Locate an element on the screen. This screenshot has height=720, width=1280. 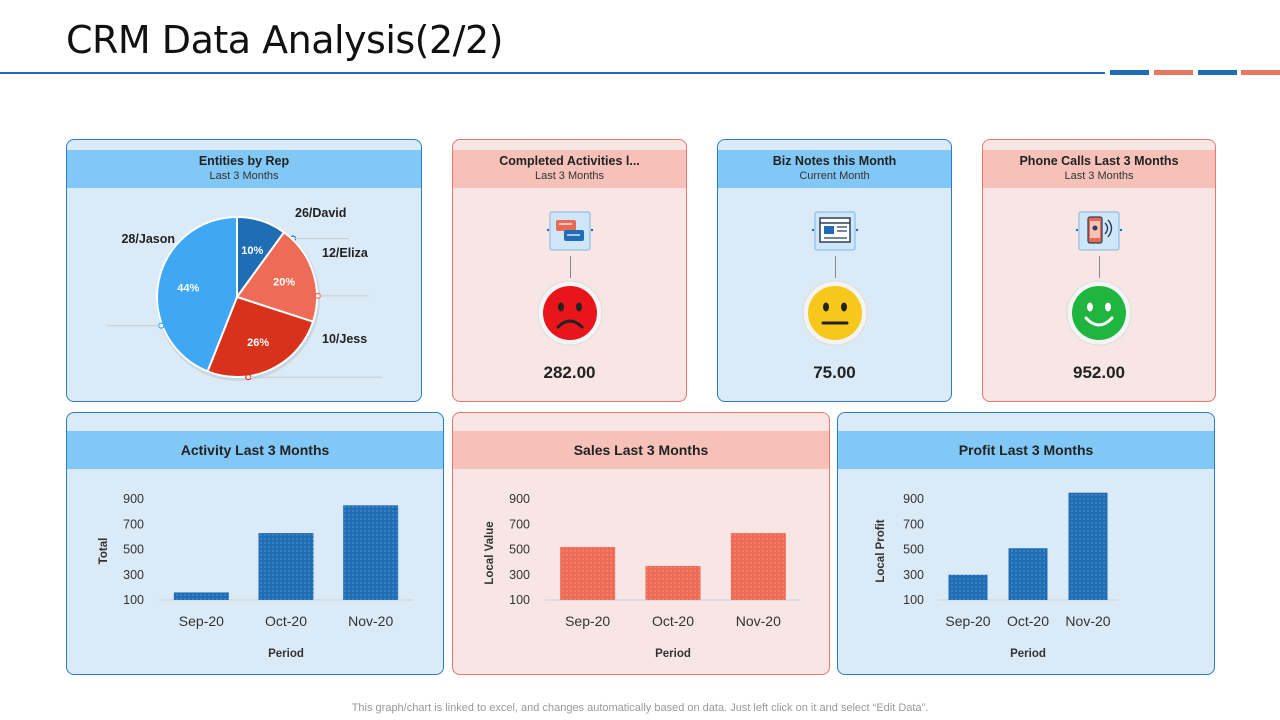
y-axis-title: Local Profit is located at coordinates (881, 550).